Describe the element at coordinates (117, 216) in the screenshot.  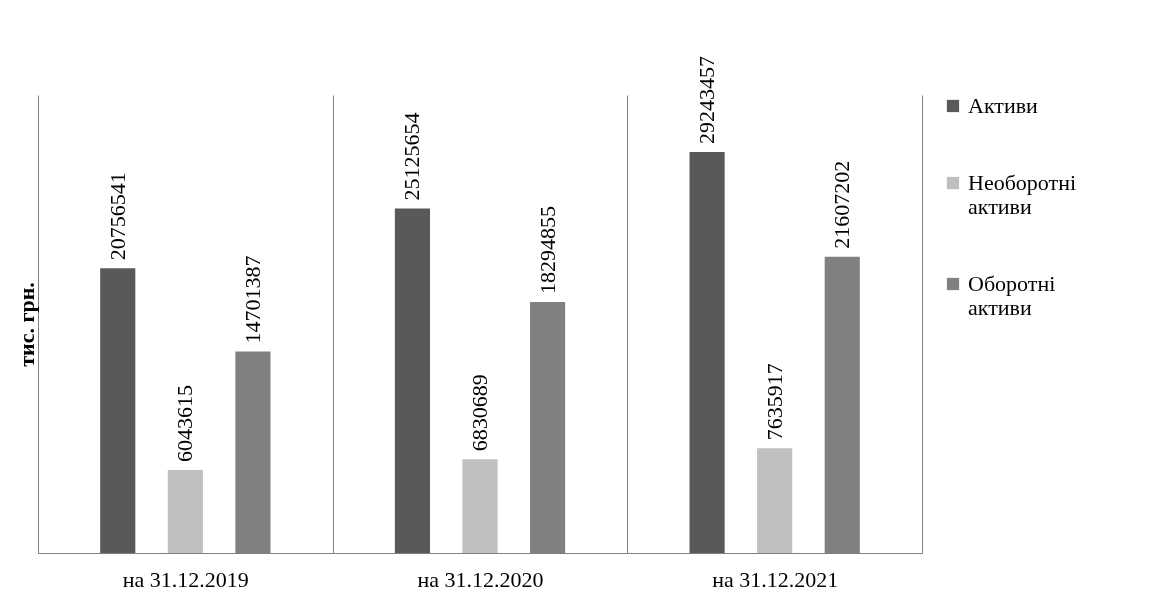
I see `data-label: 20756541` at that location.